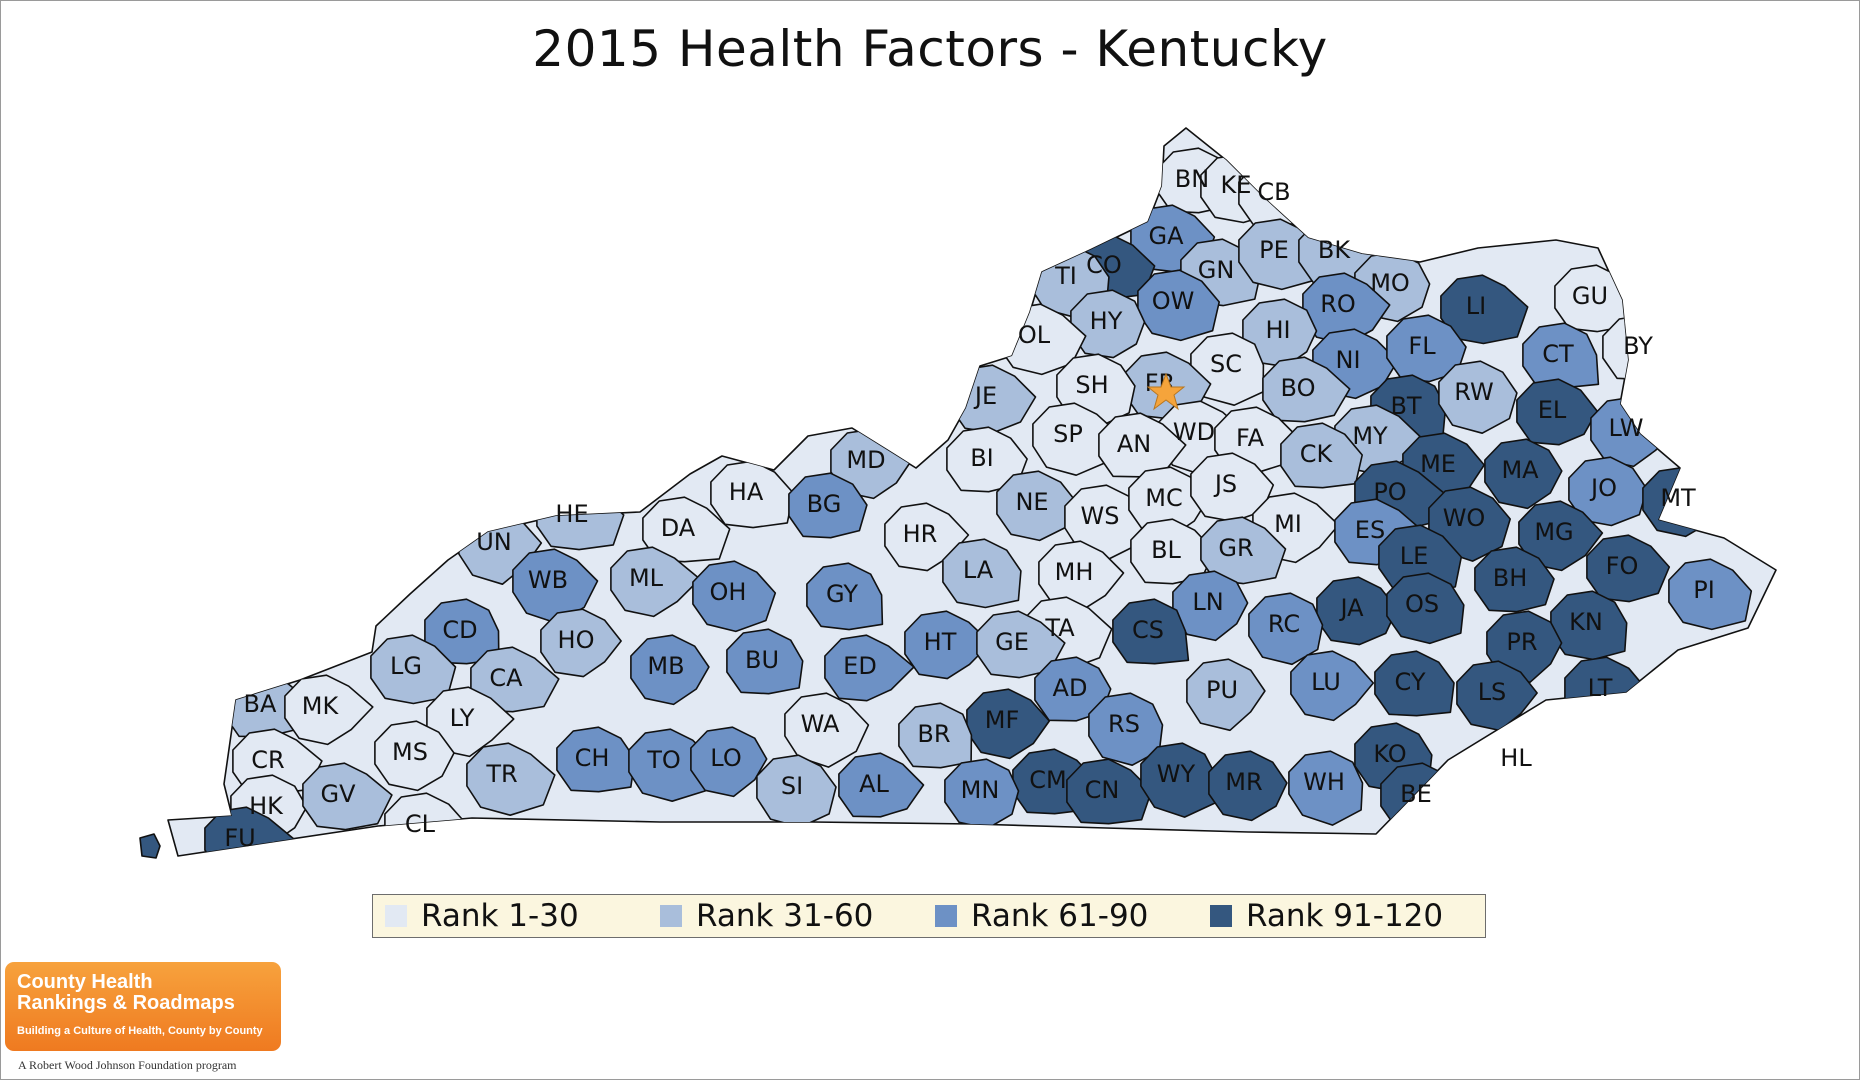 The image size is (1860, 1080). I want to click on county-label-mk: MK, so click(321, 706).